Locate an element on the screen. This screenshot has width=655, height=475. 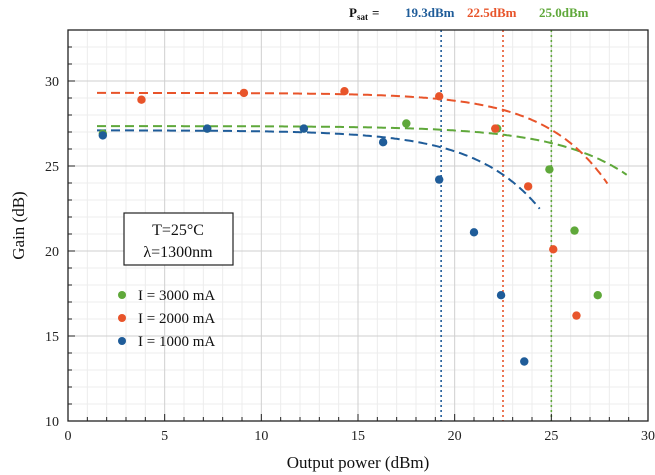
y-tick-label: 25 is located at coordinates (52, 167).